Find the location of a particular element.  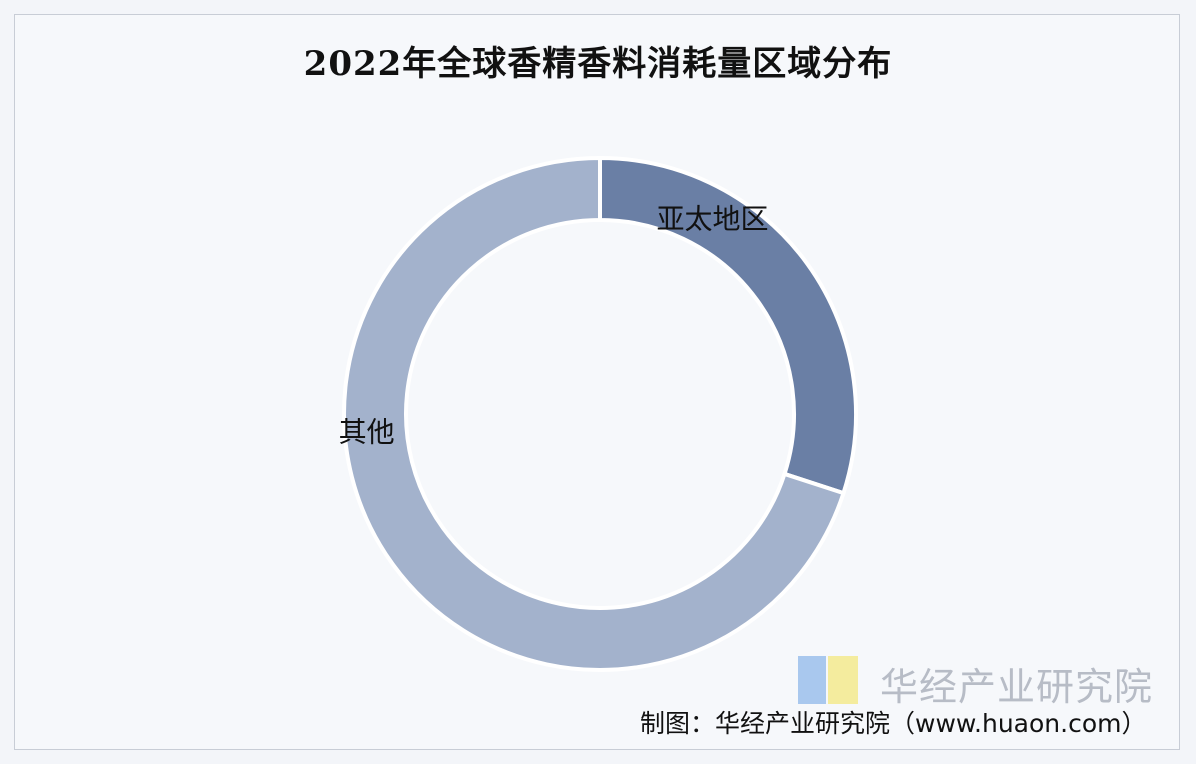

chart-title: 2022年全球香精香料消耗量区域分布 is located at coordinates (598, 64).